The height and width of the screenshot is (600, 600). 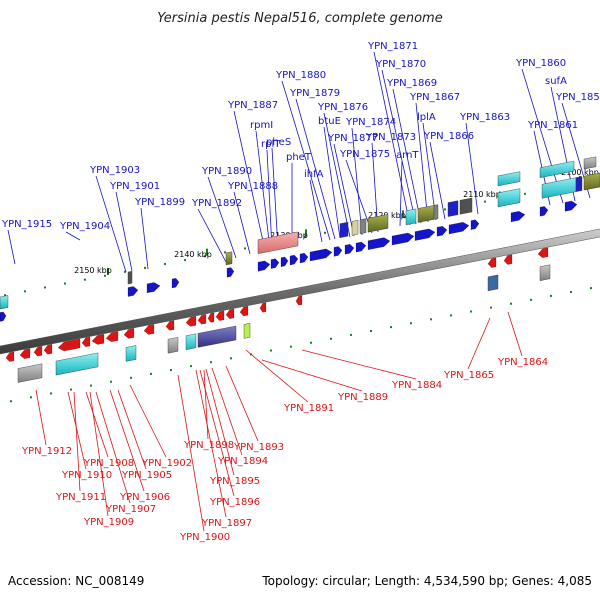 What do you see at coordinates (552, 125) in the screenshot?
I see `forward-gene-label: YPN_1861` at bounding box center [552, 125].